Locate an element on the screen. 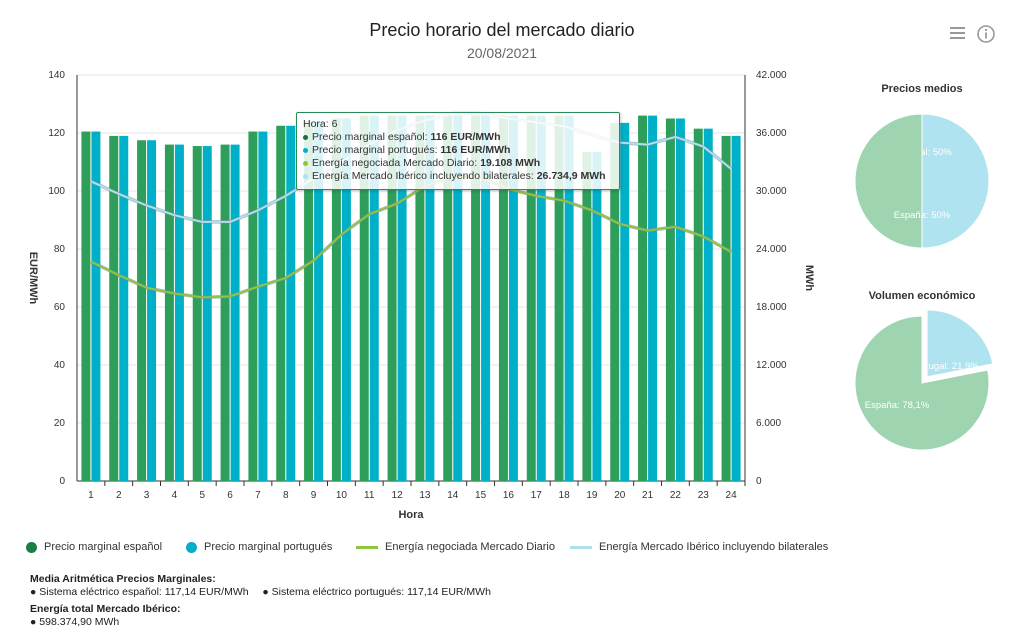 This screenshot has width=1024, height=638. x-tick-label: 19 is located at coordinates (592, 495).